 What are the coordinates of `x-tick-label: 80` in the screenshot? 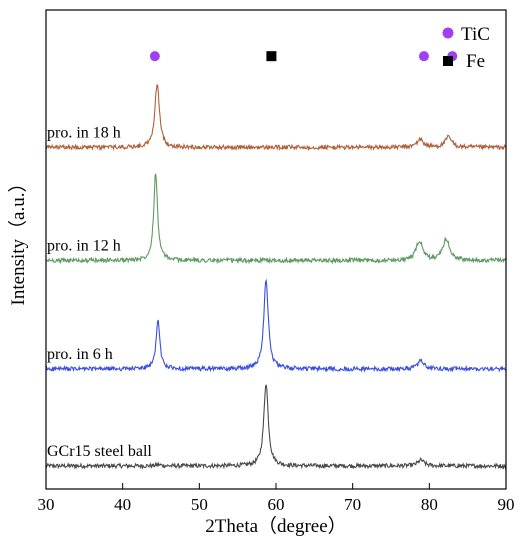 It's located at (429, 504).